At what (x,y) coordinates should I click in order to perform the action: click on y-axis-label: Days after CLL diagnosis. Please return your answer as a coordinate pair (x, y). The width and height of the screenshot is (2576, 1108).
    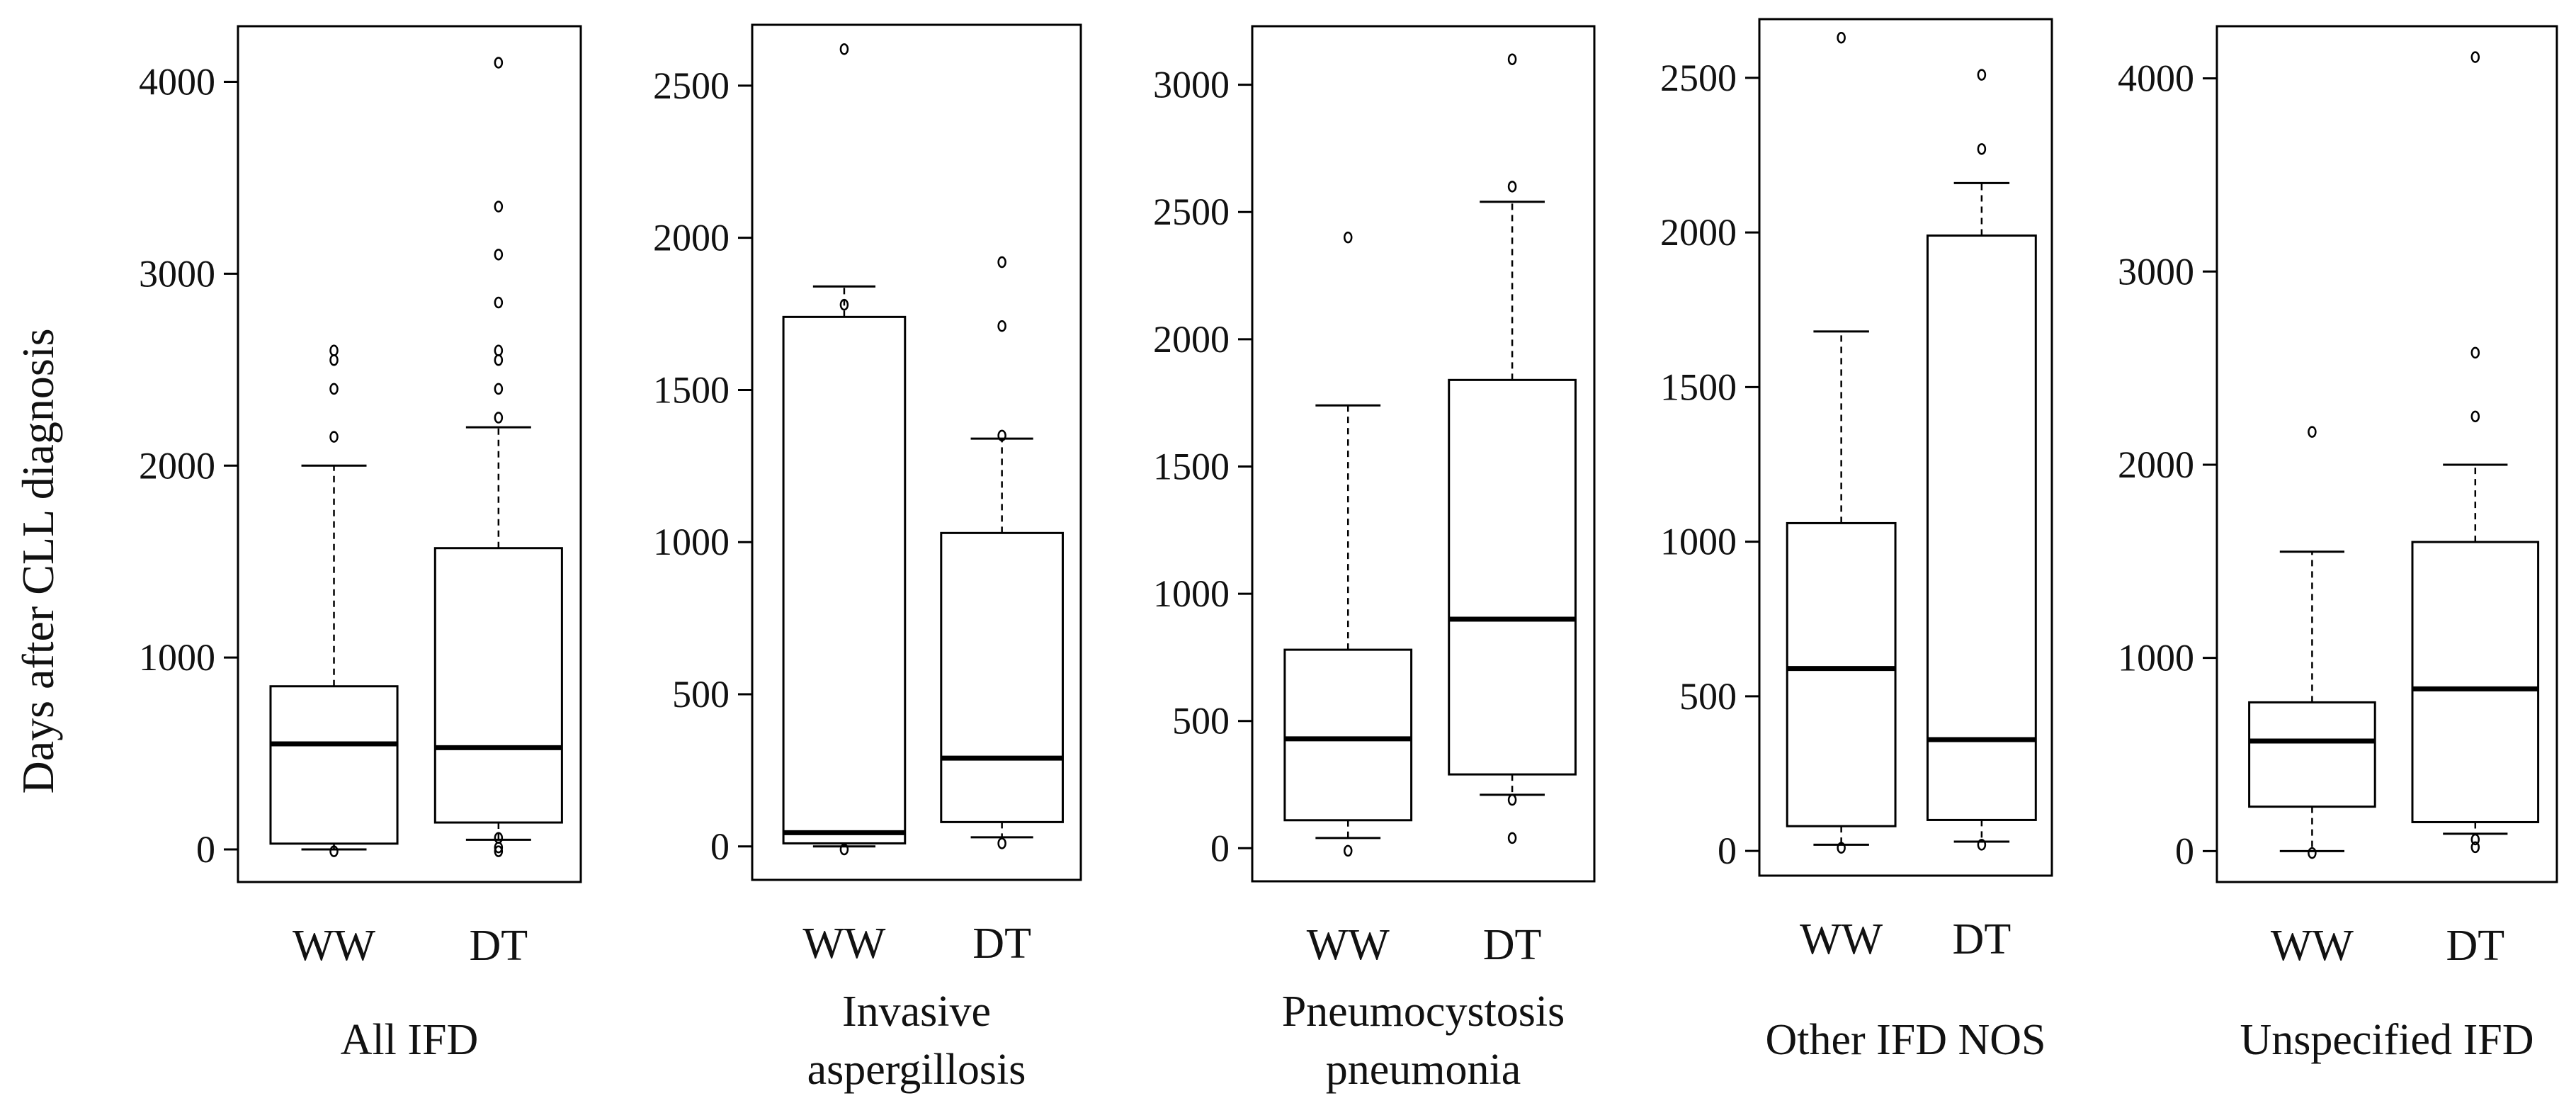
    Looking at the image, I should click on (38, 560).